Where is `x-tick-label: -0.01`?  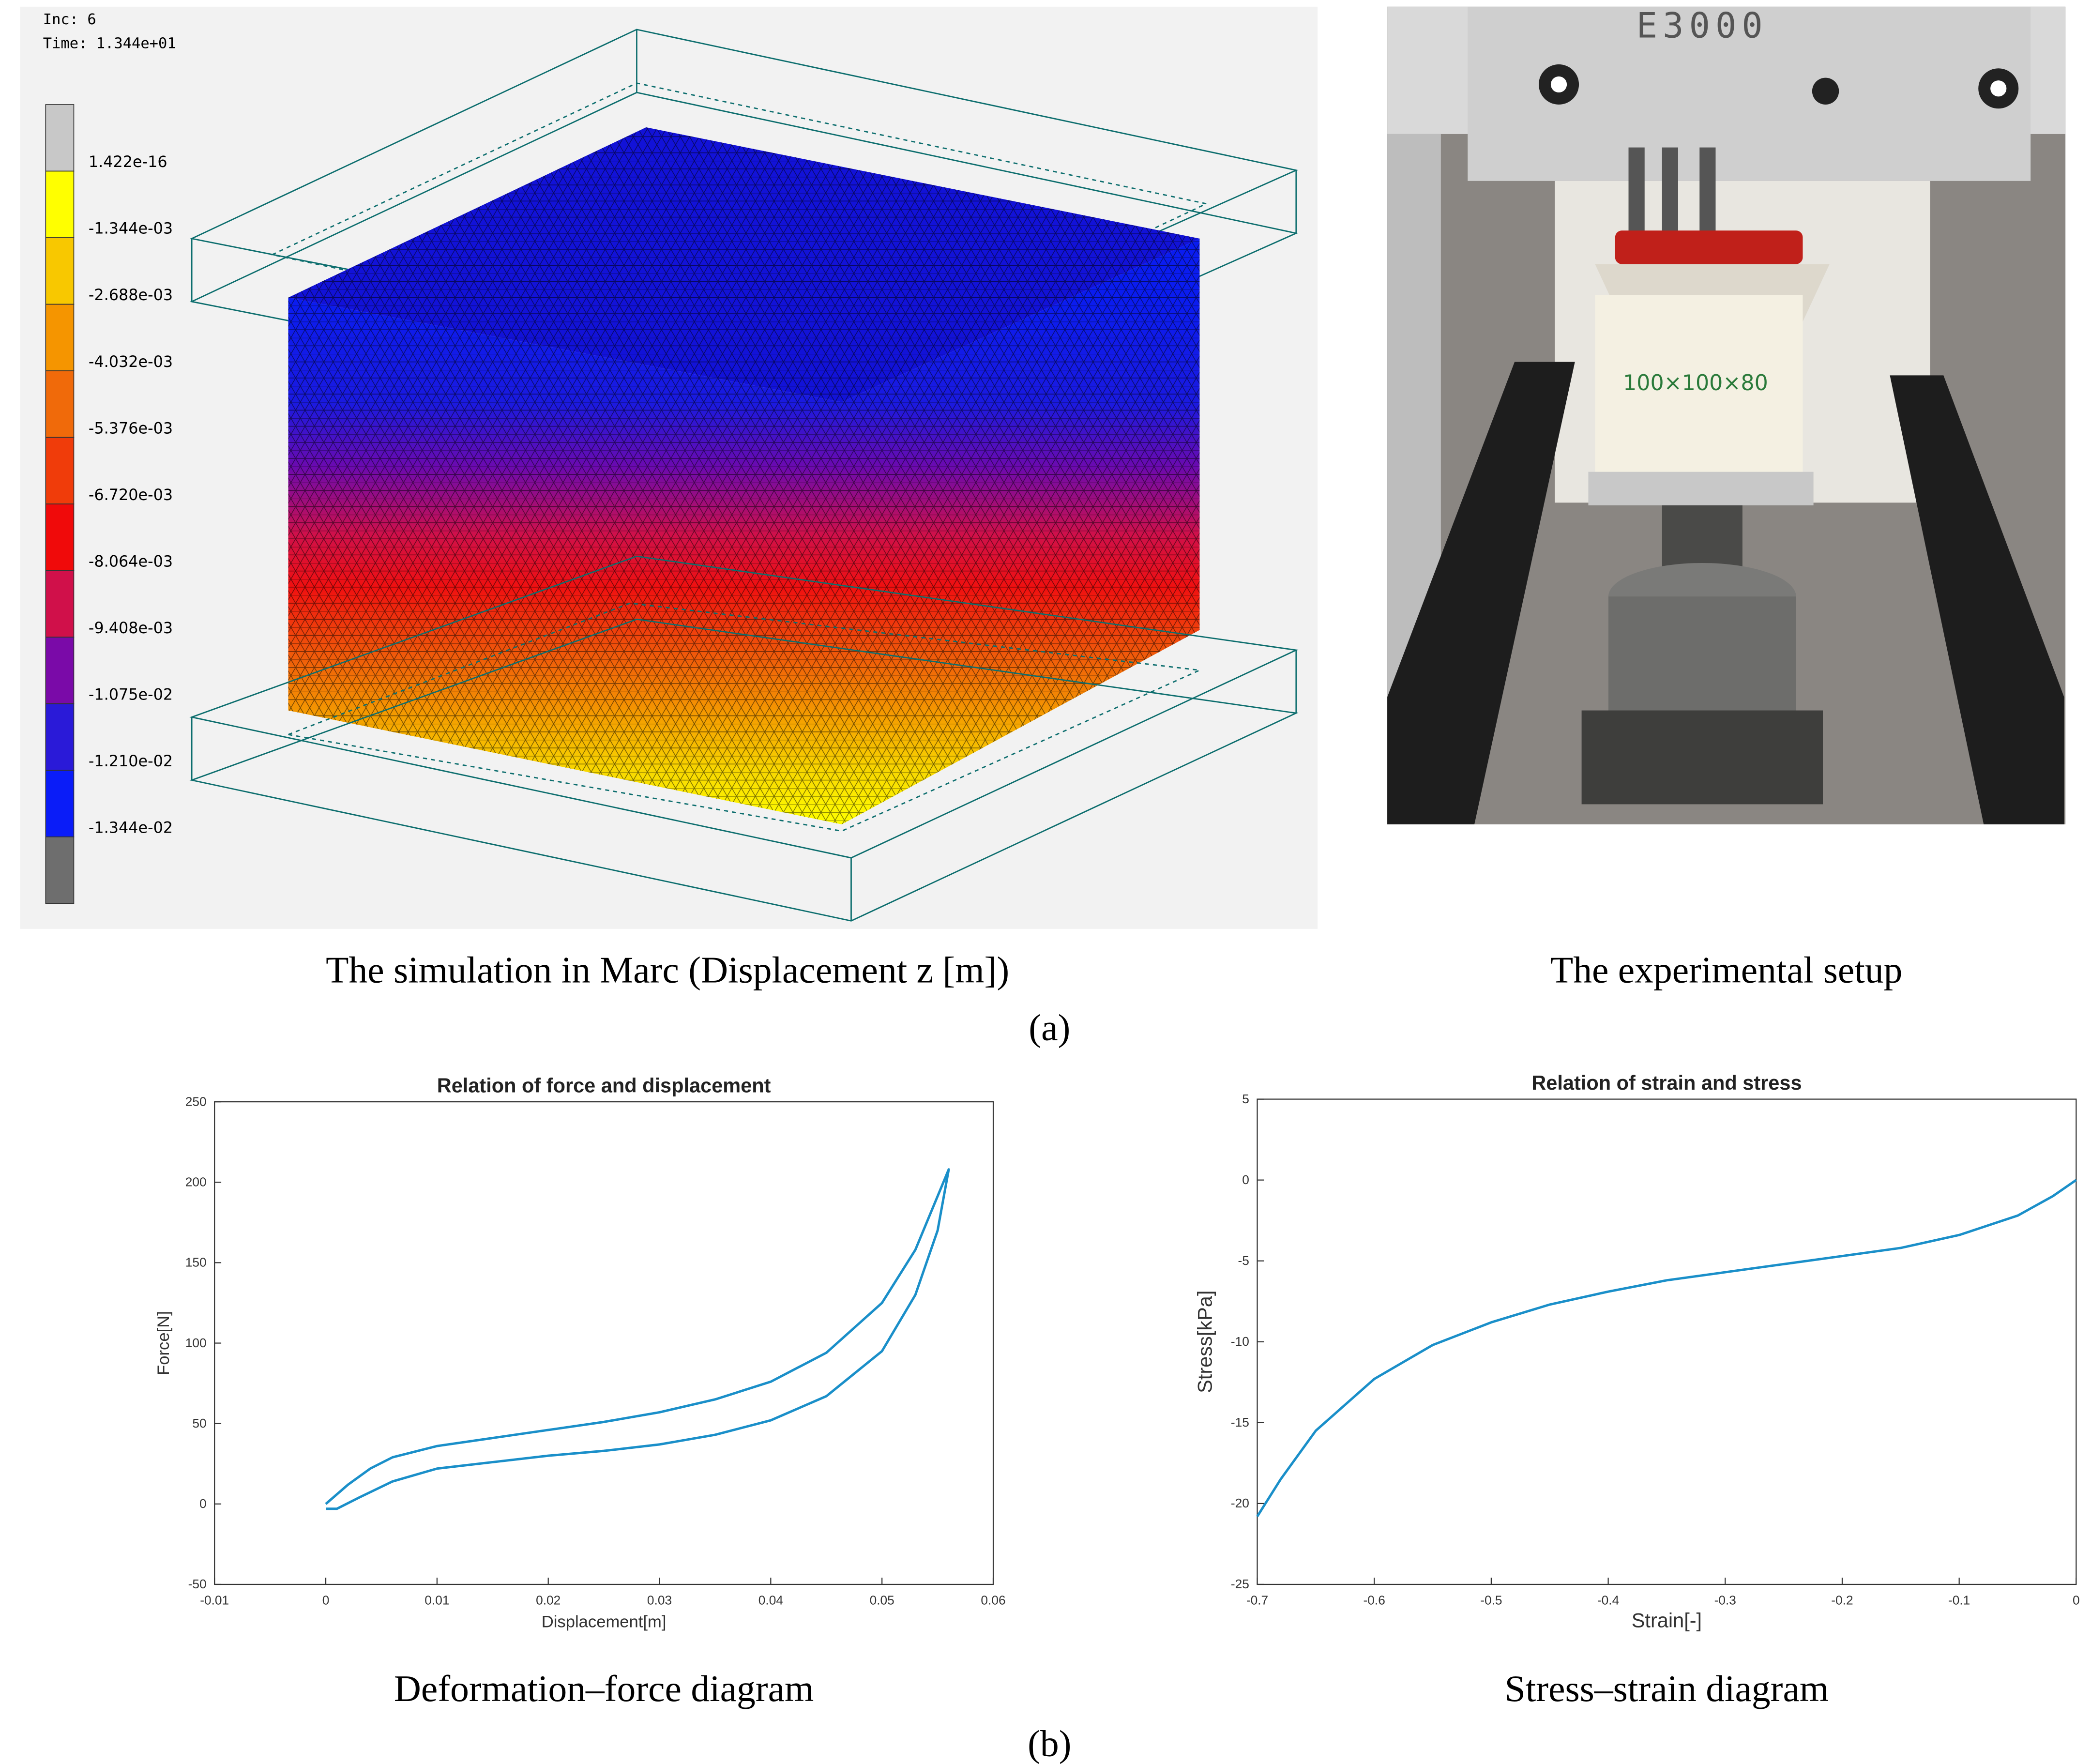 x-tick-label: -0.01 is located at coordinates (214, 1600).